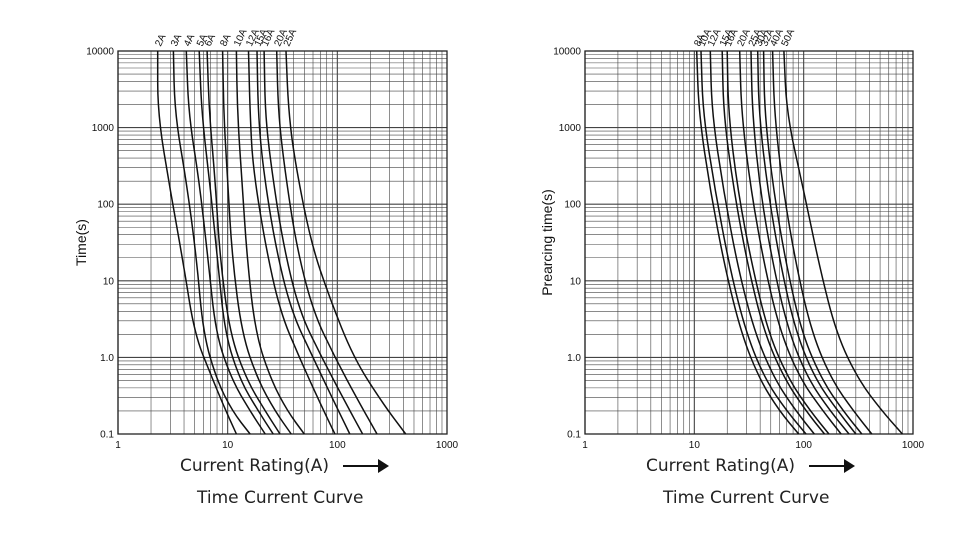 This screenshot has height=535, width=980. I want to click on chart-left-series-8a-line, so click(256, 242).